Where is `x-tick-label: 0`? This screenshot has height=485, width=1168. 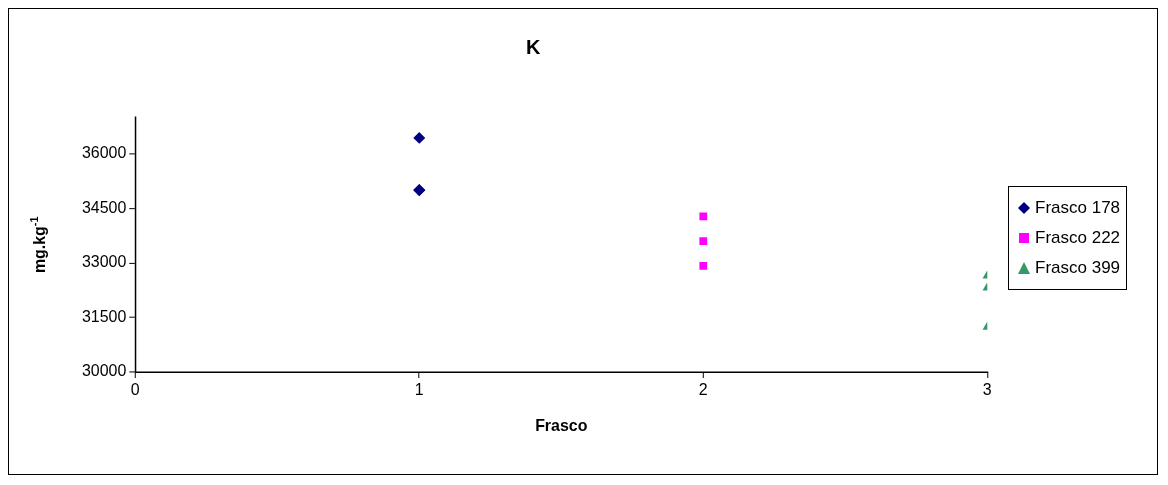 x-tick-label: 0 is located at coordinates (135, 389).